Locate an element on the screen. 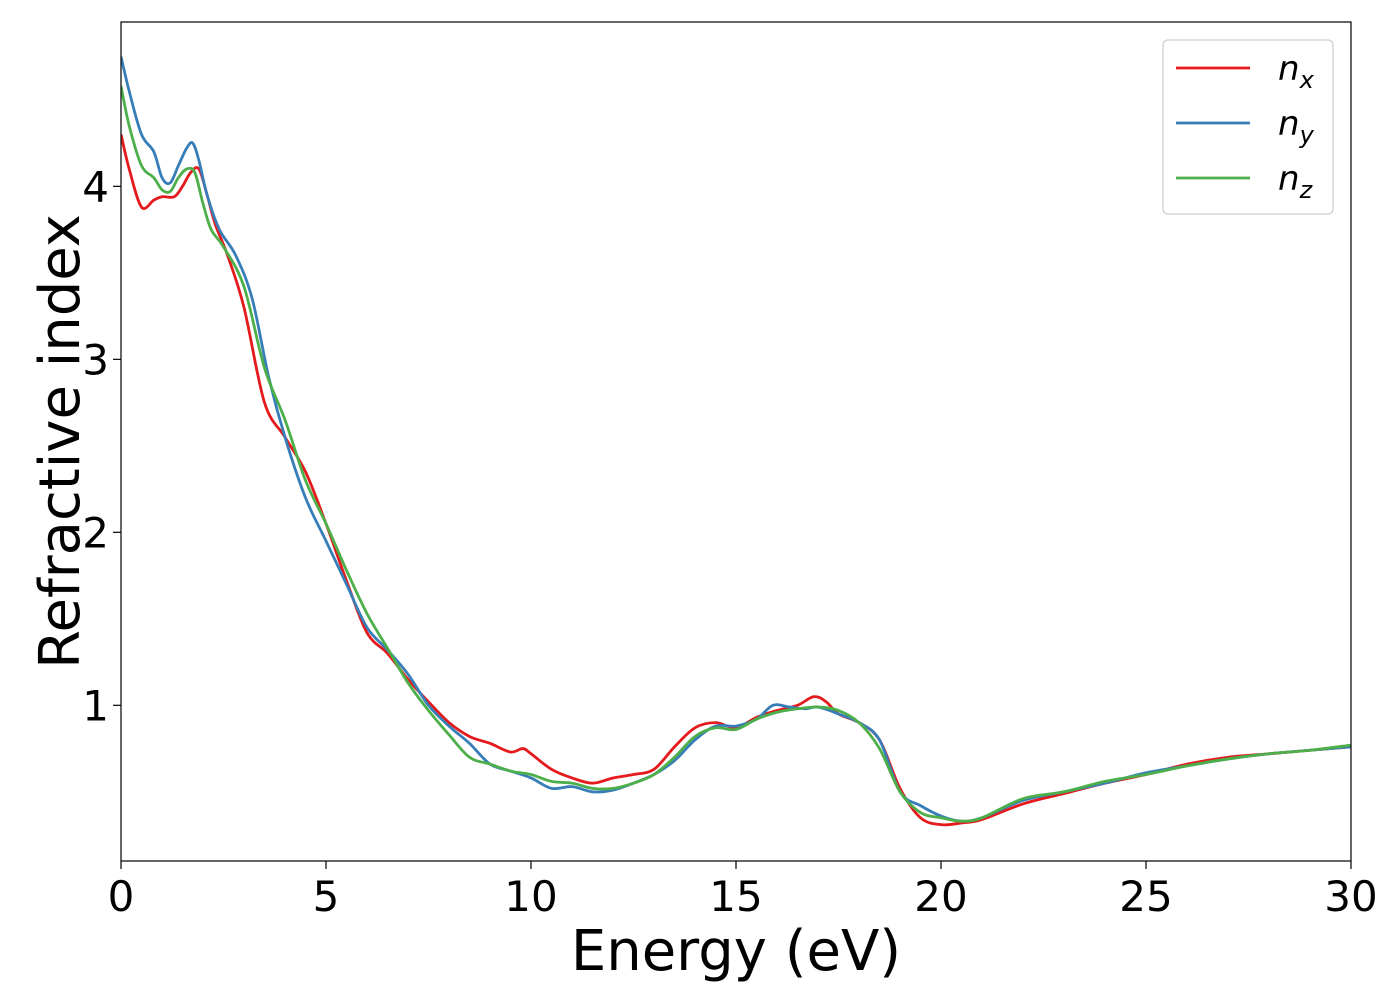  legend-label-y: ny is located at coordinates (1296, 126).